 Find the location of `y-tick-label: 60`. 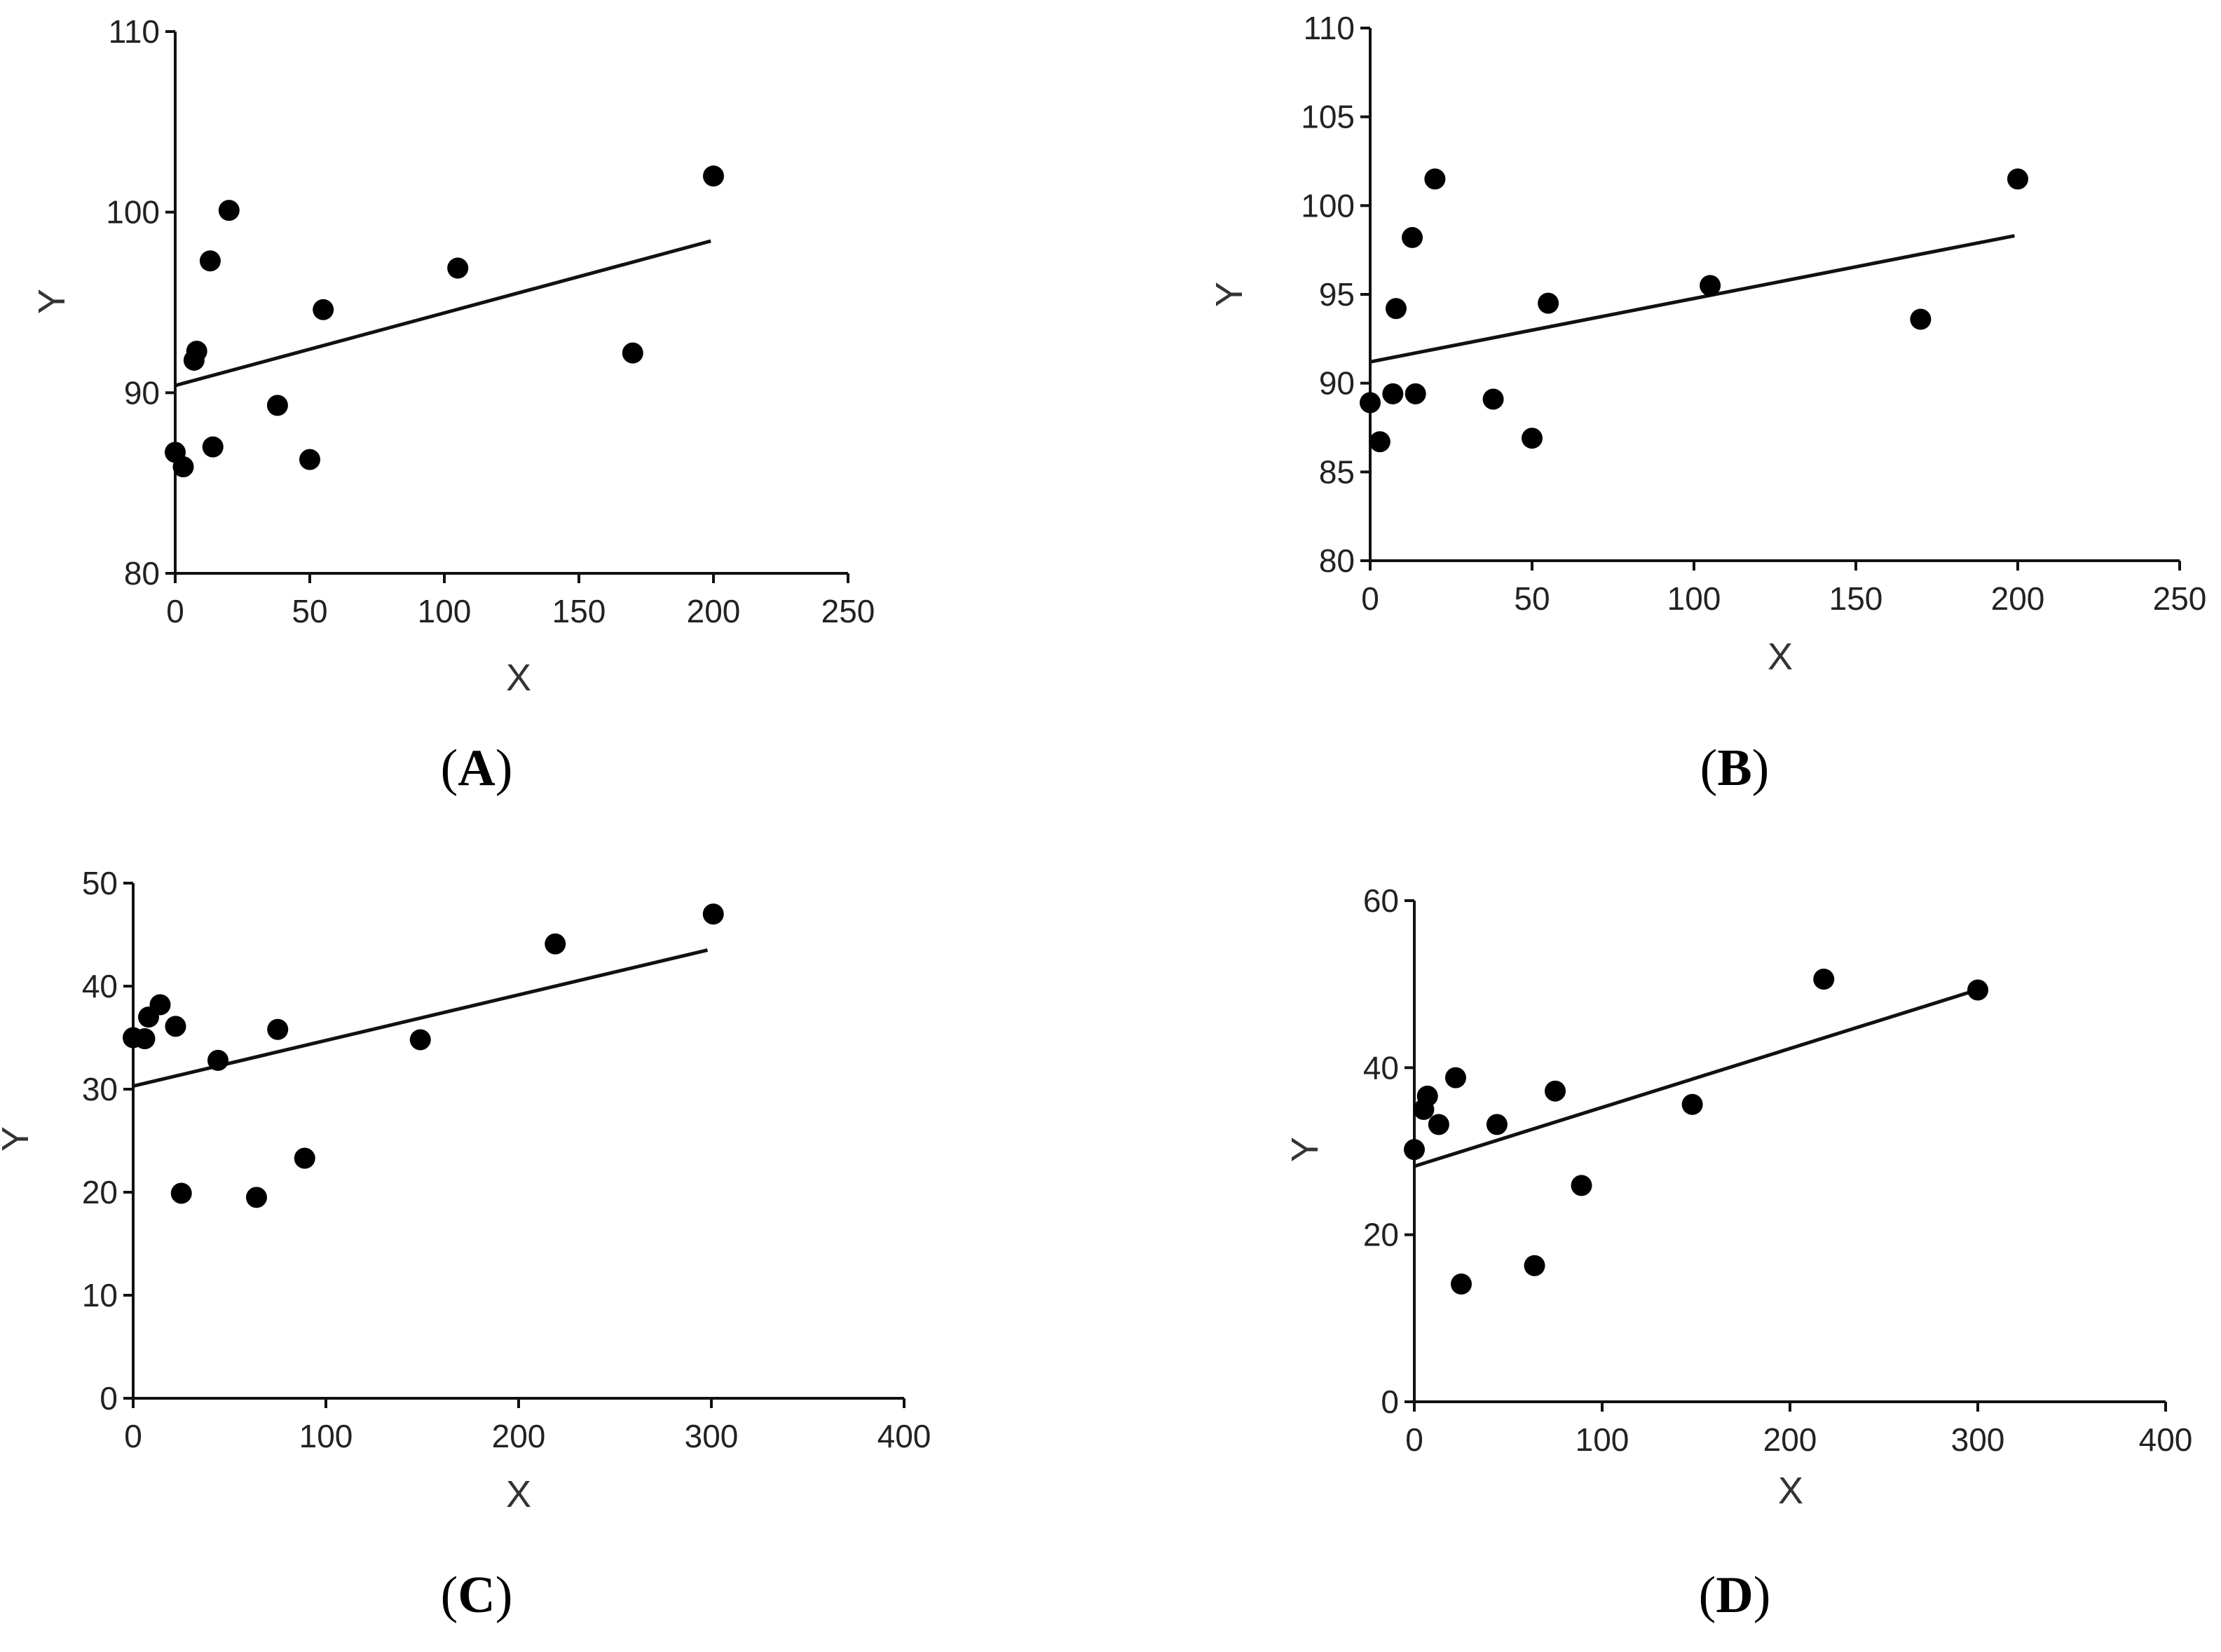

y-tick-label: 60 is located at coordinates (1381, 900).